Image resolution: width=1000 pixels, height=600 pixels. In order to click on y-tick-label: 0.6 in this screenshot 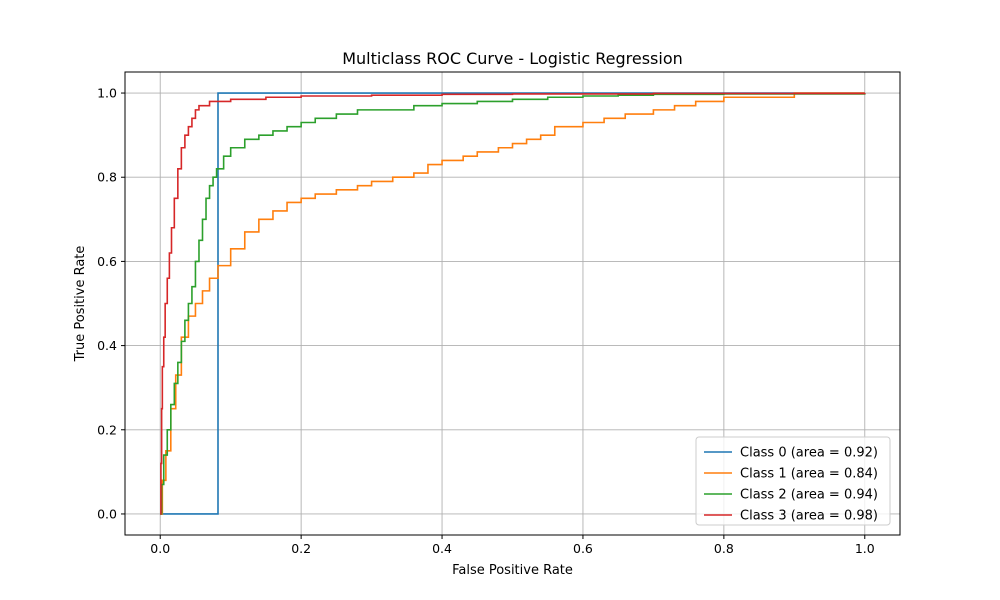, I will do `click(107, 261)`.